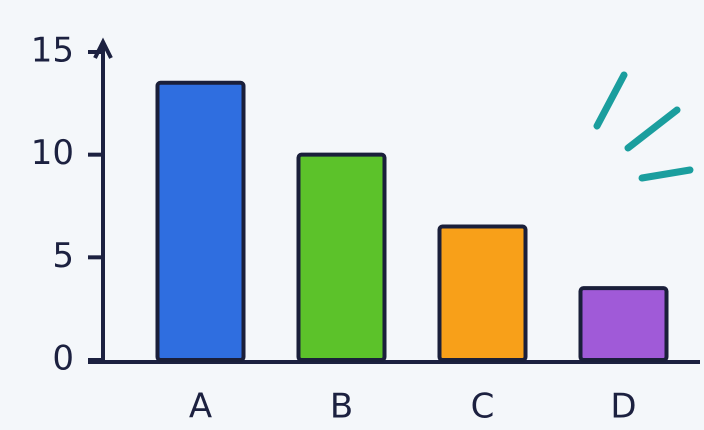  Describe the element at coordinates (63, 359) in the screenshot. I see `y-tick-label: 0` at that location.